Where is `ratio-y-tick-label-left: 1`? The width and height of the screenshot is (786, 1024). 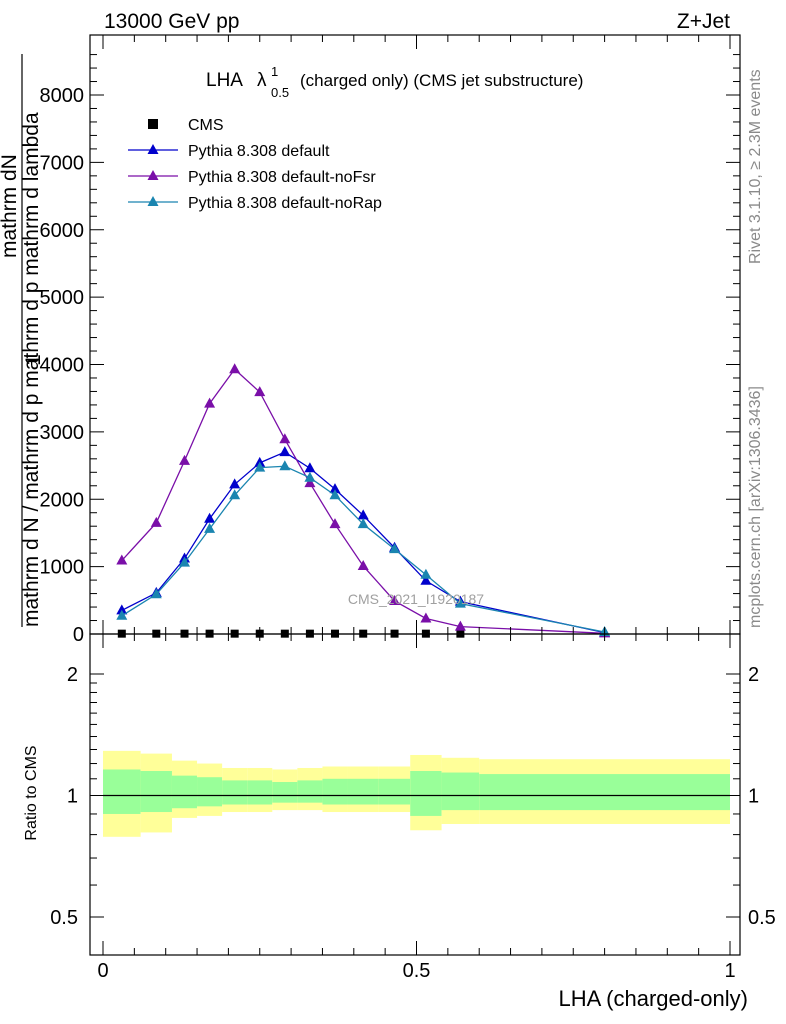 ratio-y-tick-label-left: 1 is located at coordinates (72, 797).